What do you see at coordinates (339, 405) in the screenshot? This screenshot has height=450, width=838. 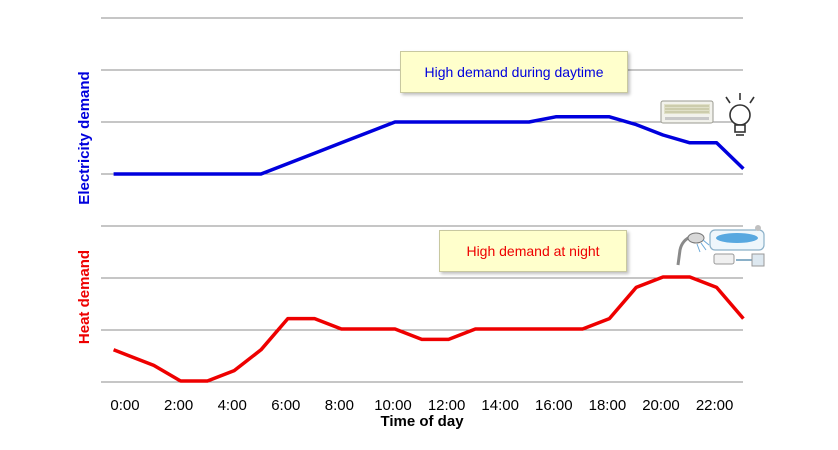 I see `x-tick-label: 8:00` at bounding box center [339, 405].